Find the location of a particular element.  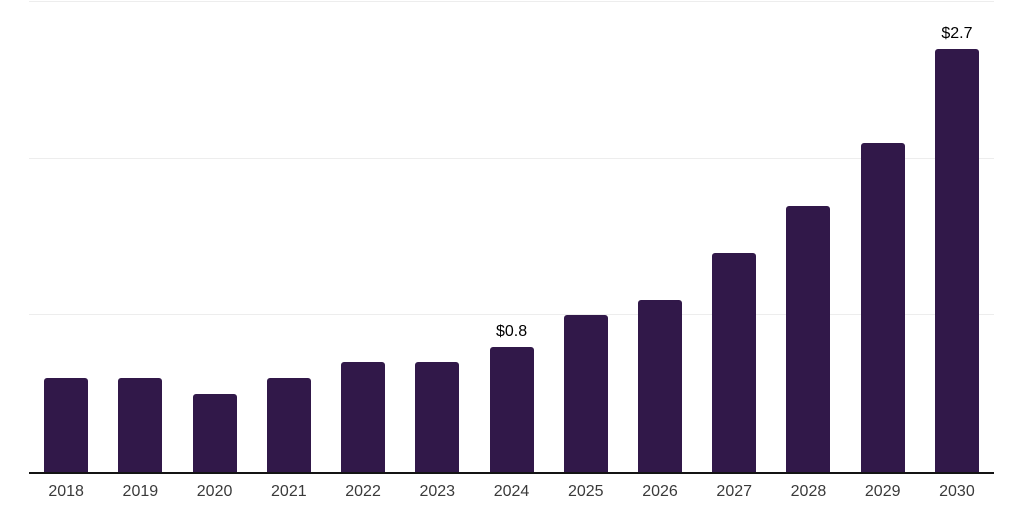

x-tick-label-2029: 2029 is located at coordinates (882, 491).